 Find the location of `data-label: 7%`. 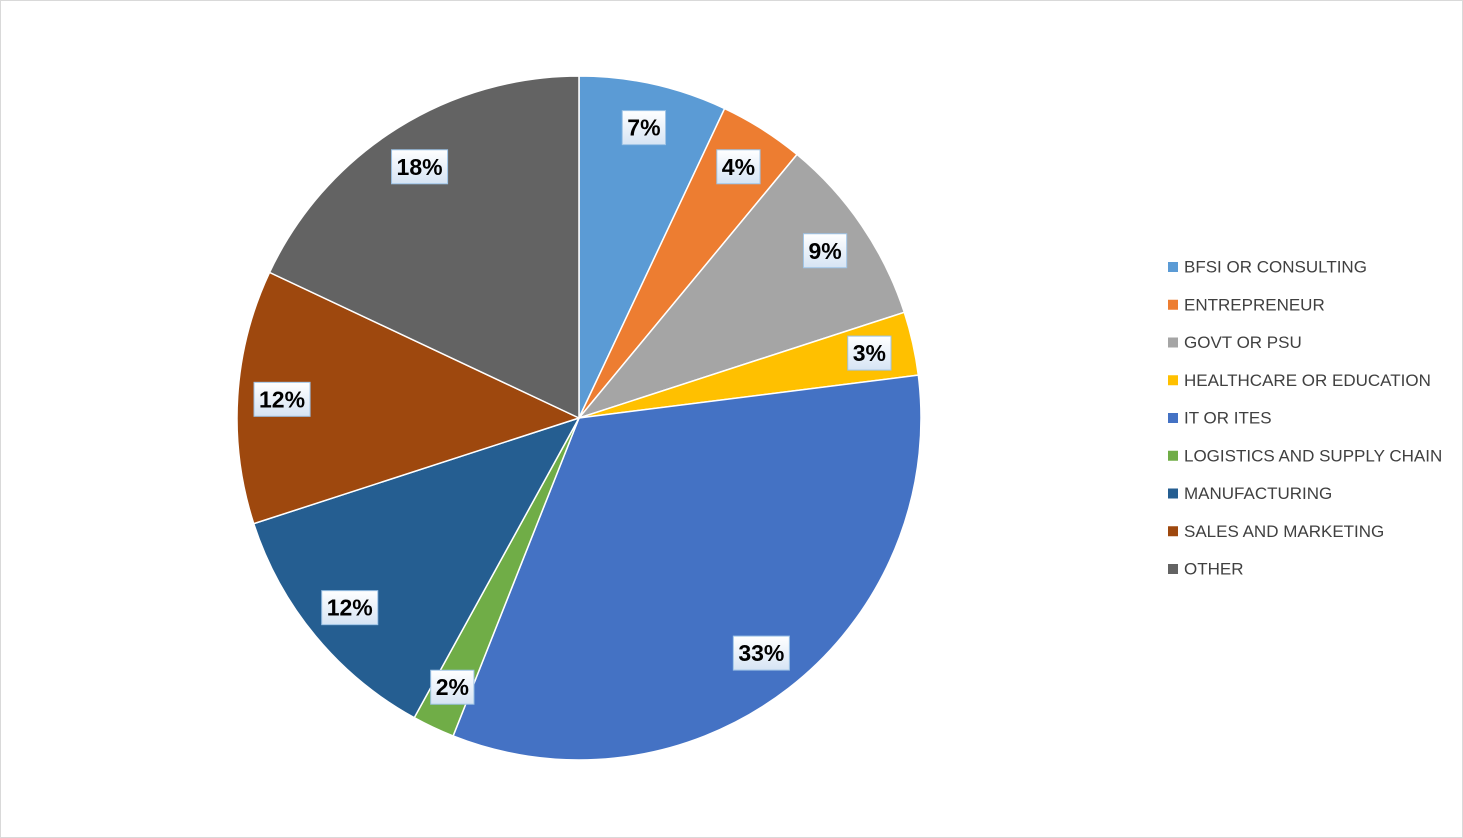

data-label: 7% is located at coordinates (644, 128).